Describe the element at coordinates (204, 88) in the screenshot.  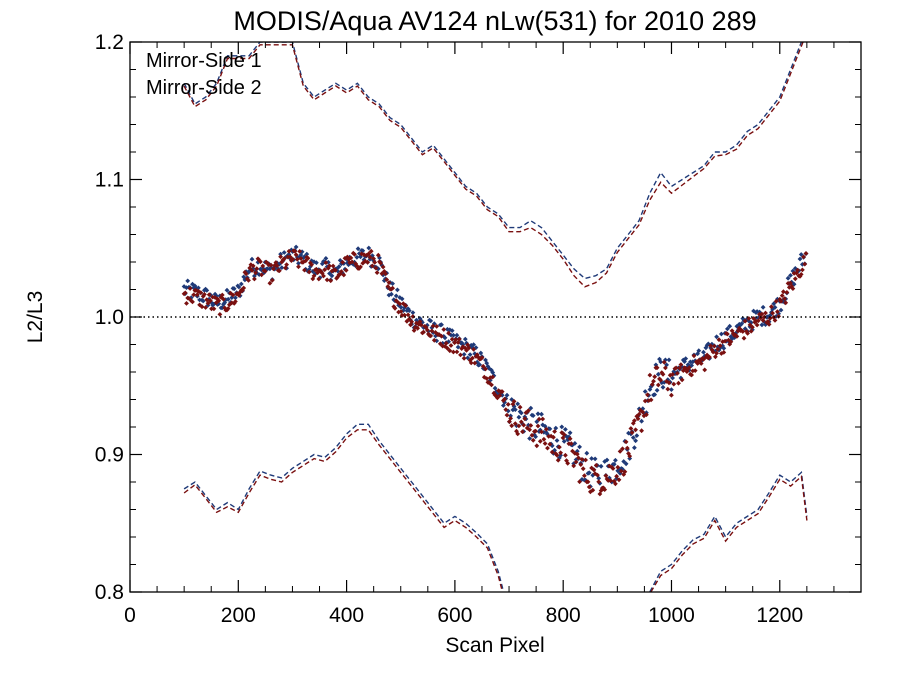
I see `legend-series-2: Mirror-Side 2` at that location.